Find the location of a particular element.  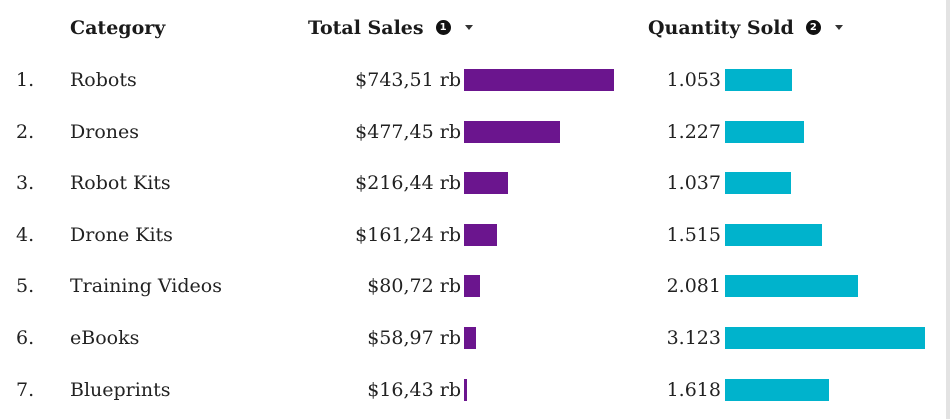

row-total-sales: $80,72 rb is located at coordinates (414, 286).